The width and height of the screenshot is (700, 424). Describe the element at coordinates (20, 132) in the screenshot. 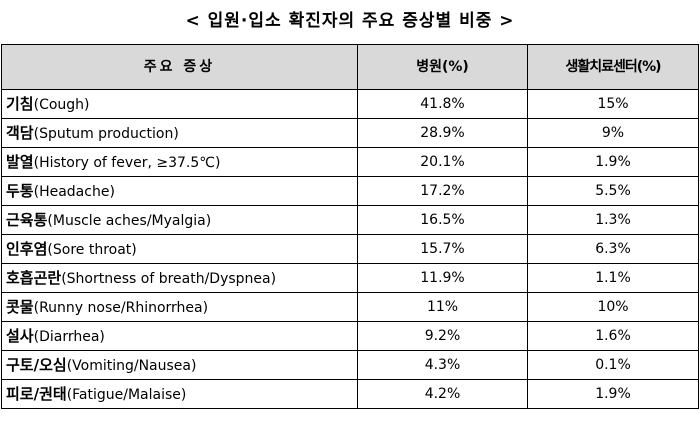

I see `symptom-name-ko: 객담` at that location.